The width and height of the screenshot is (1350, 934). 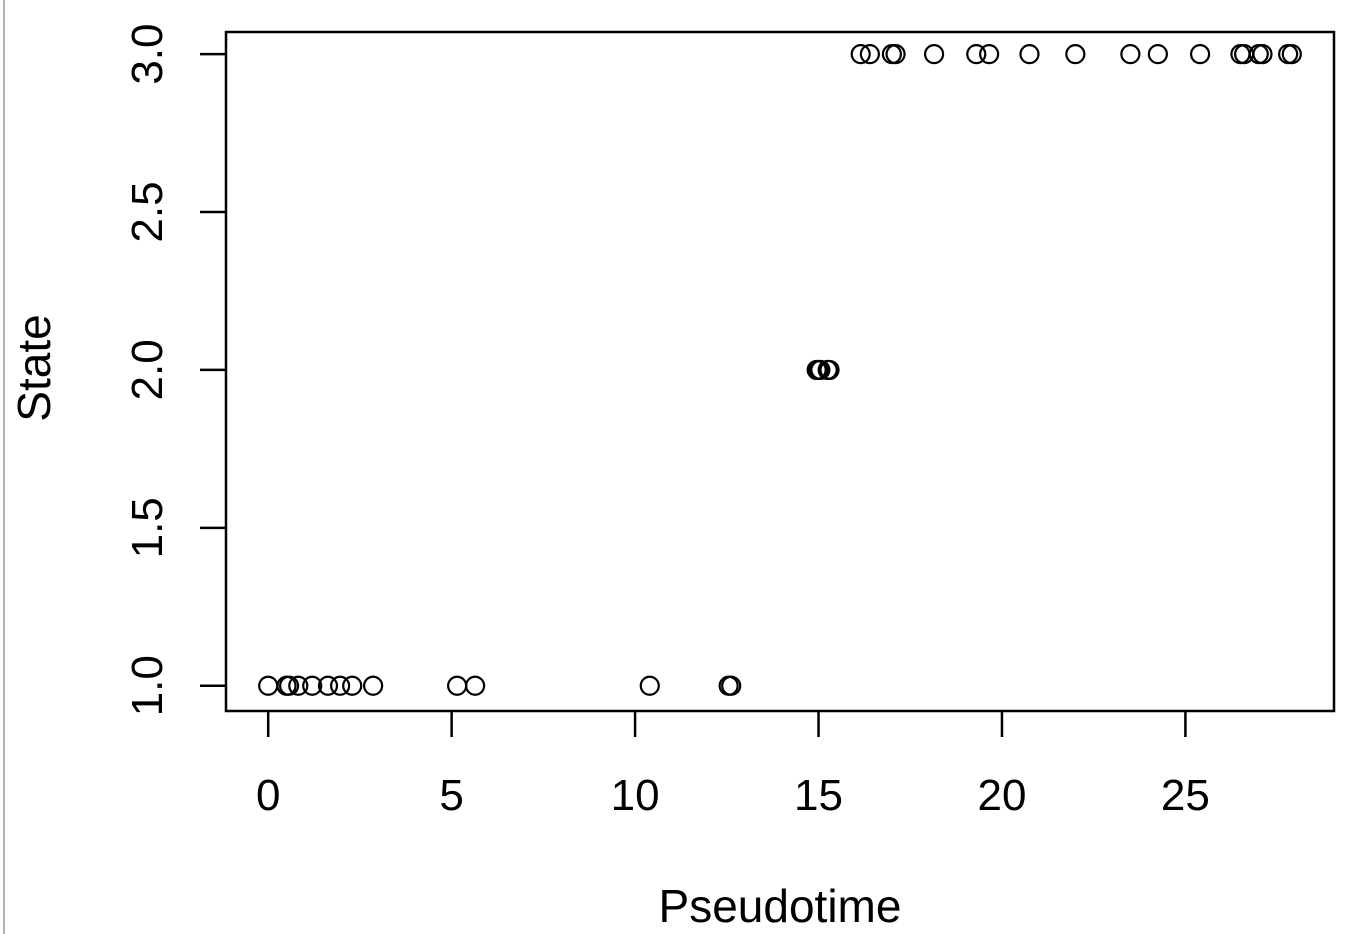 What do you see at coordinates (147, 369) in the screenshot?
I see `y-tick-label: 2.0` at bounding box center [147, 369].